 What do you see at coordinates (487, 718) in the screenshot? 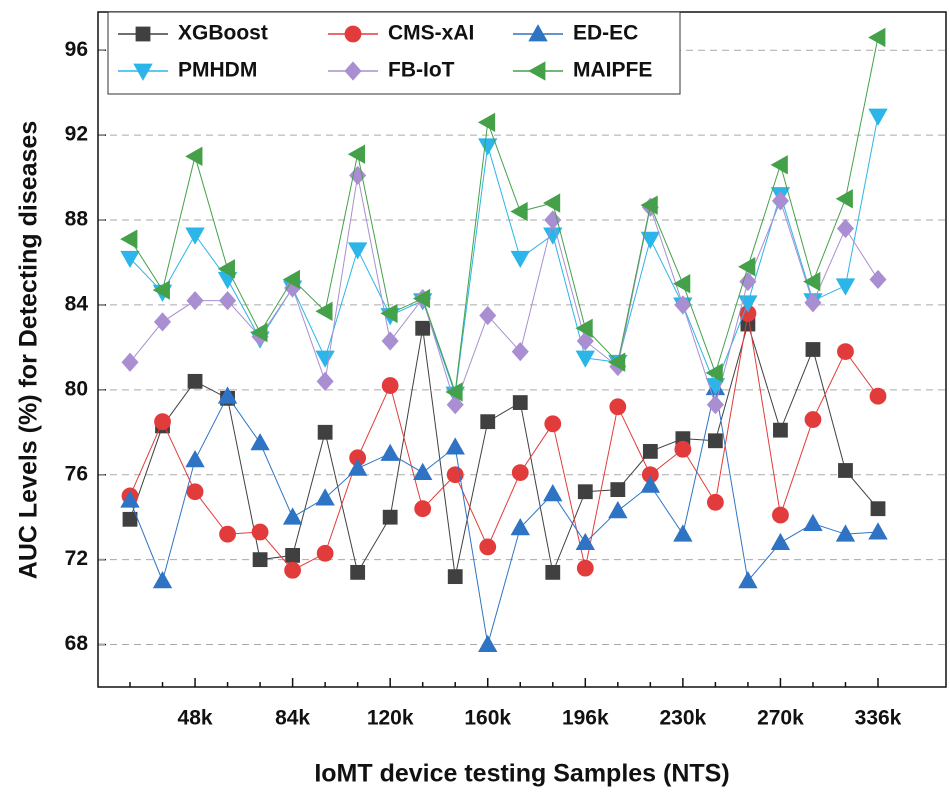
I see `x-tick-label: 160k` at bounding box center [487, 718].